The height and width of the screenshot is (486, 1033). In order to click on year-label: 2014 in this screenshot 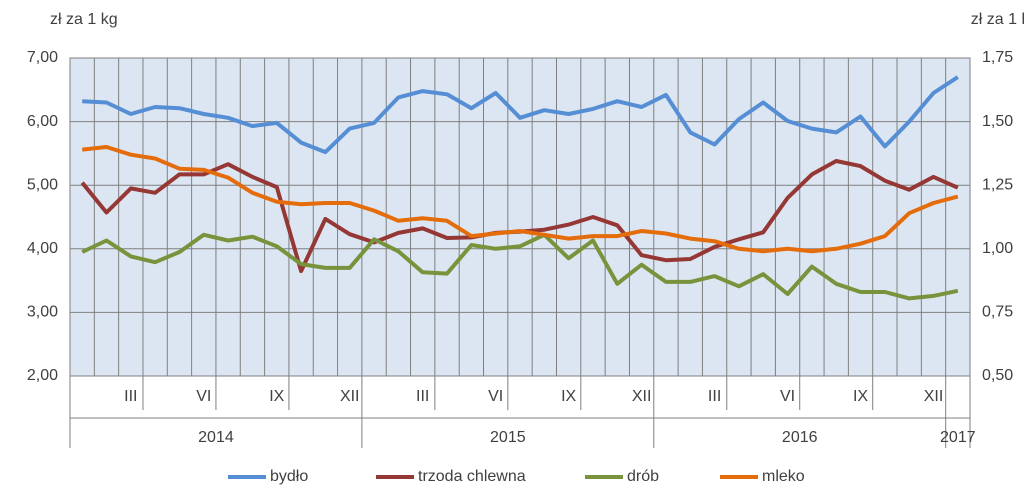, I will do `click(216, 437)`.